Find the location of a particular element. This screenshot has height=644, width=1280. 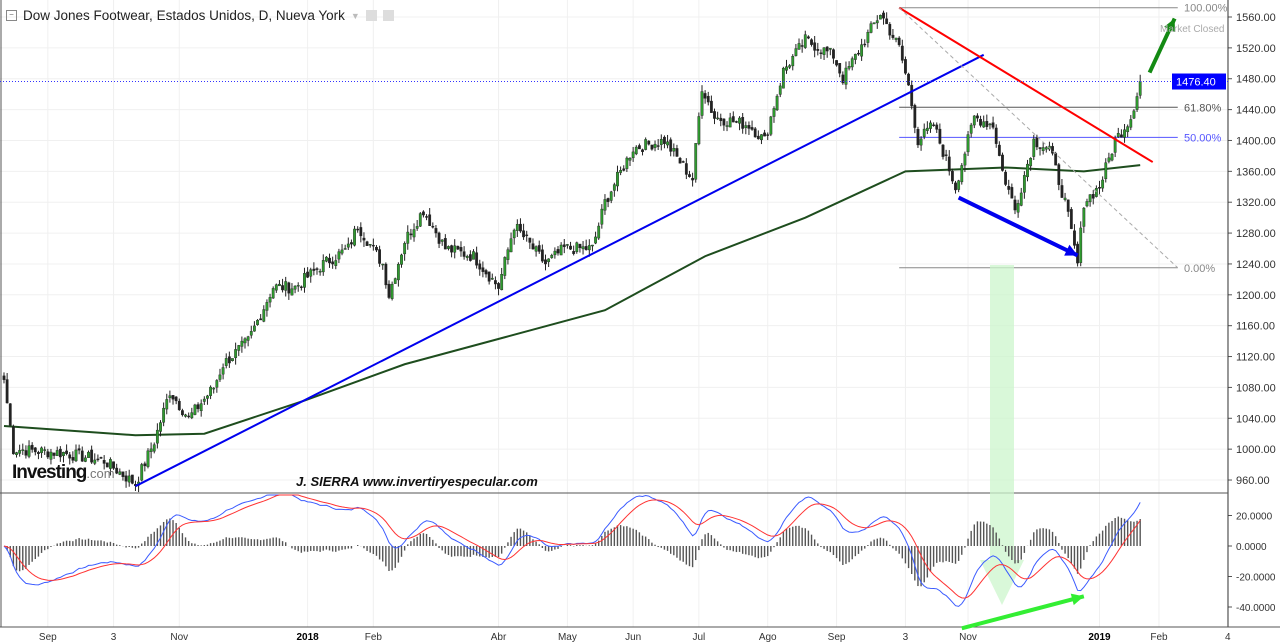

arrow-head-icon is located at coordinates (1170, 25).